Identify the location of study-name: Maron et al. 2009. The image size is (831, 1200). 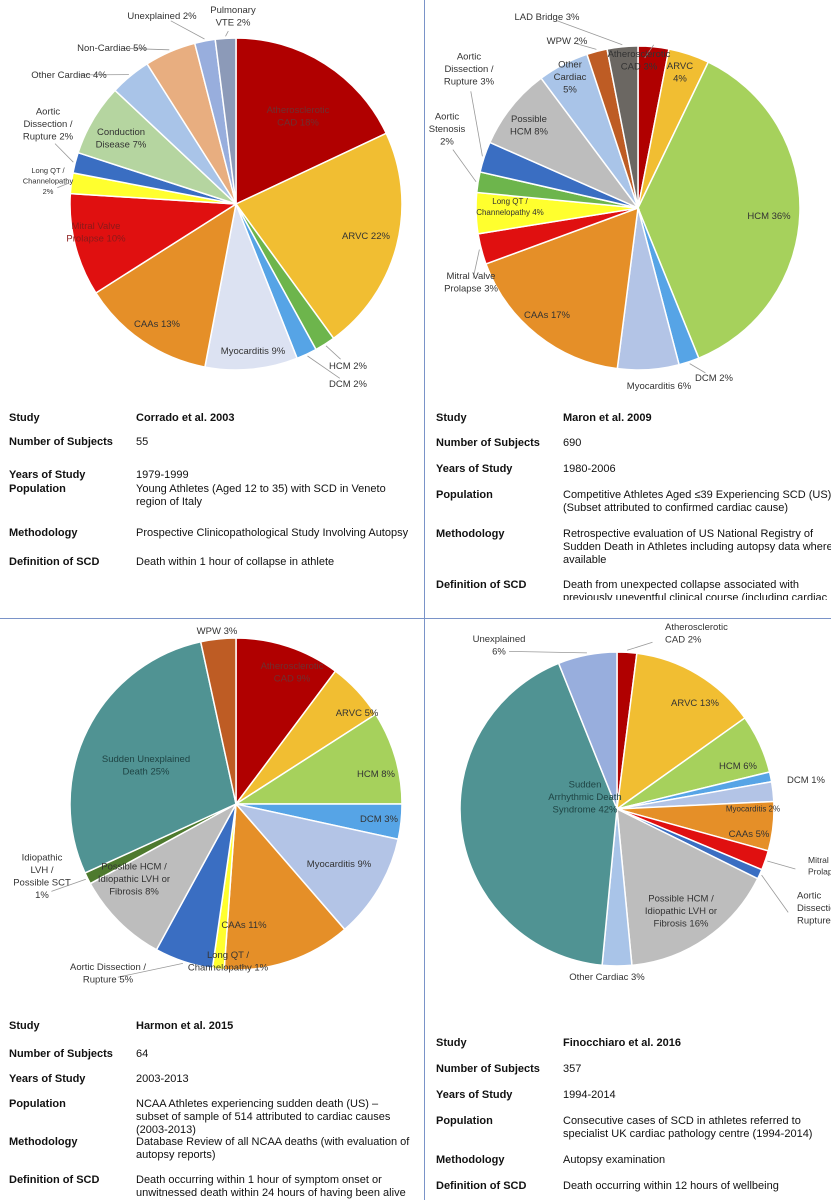
(607, 418).